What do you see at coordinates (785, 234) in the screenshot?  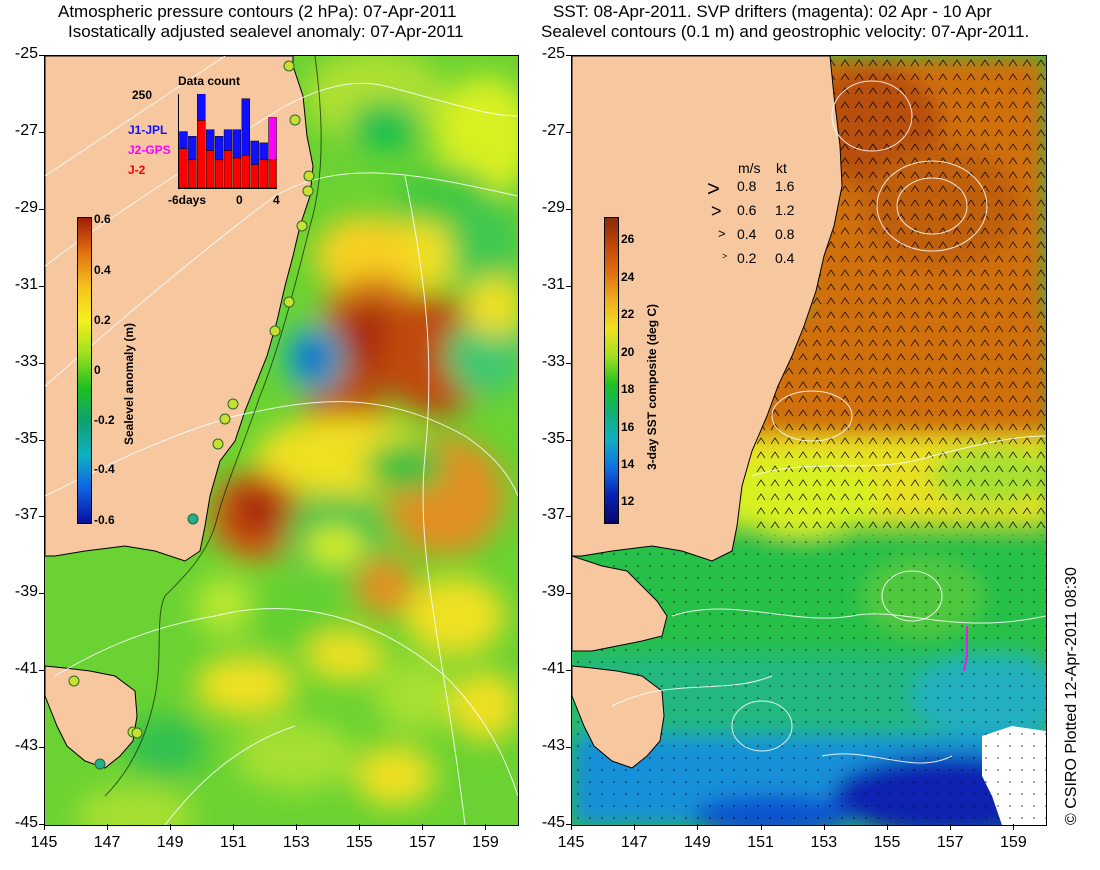 I see `velocity-kt-value: 0.8` at bounding box center [785, 234].